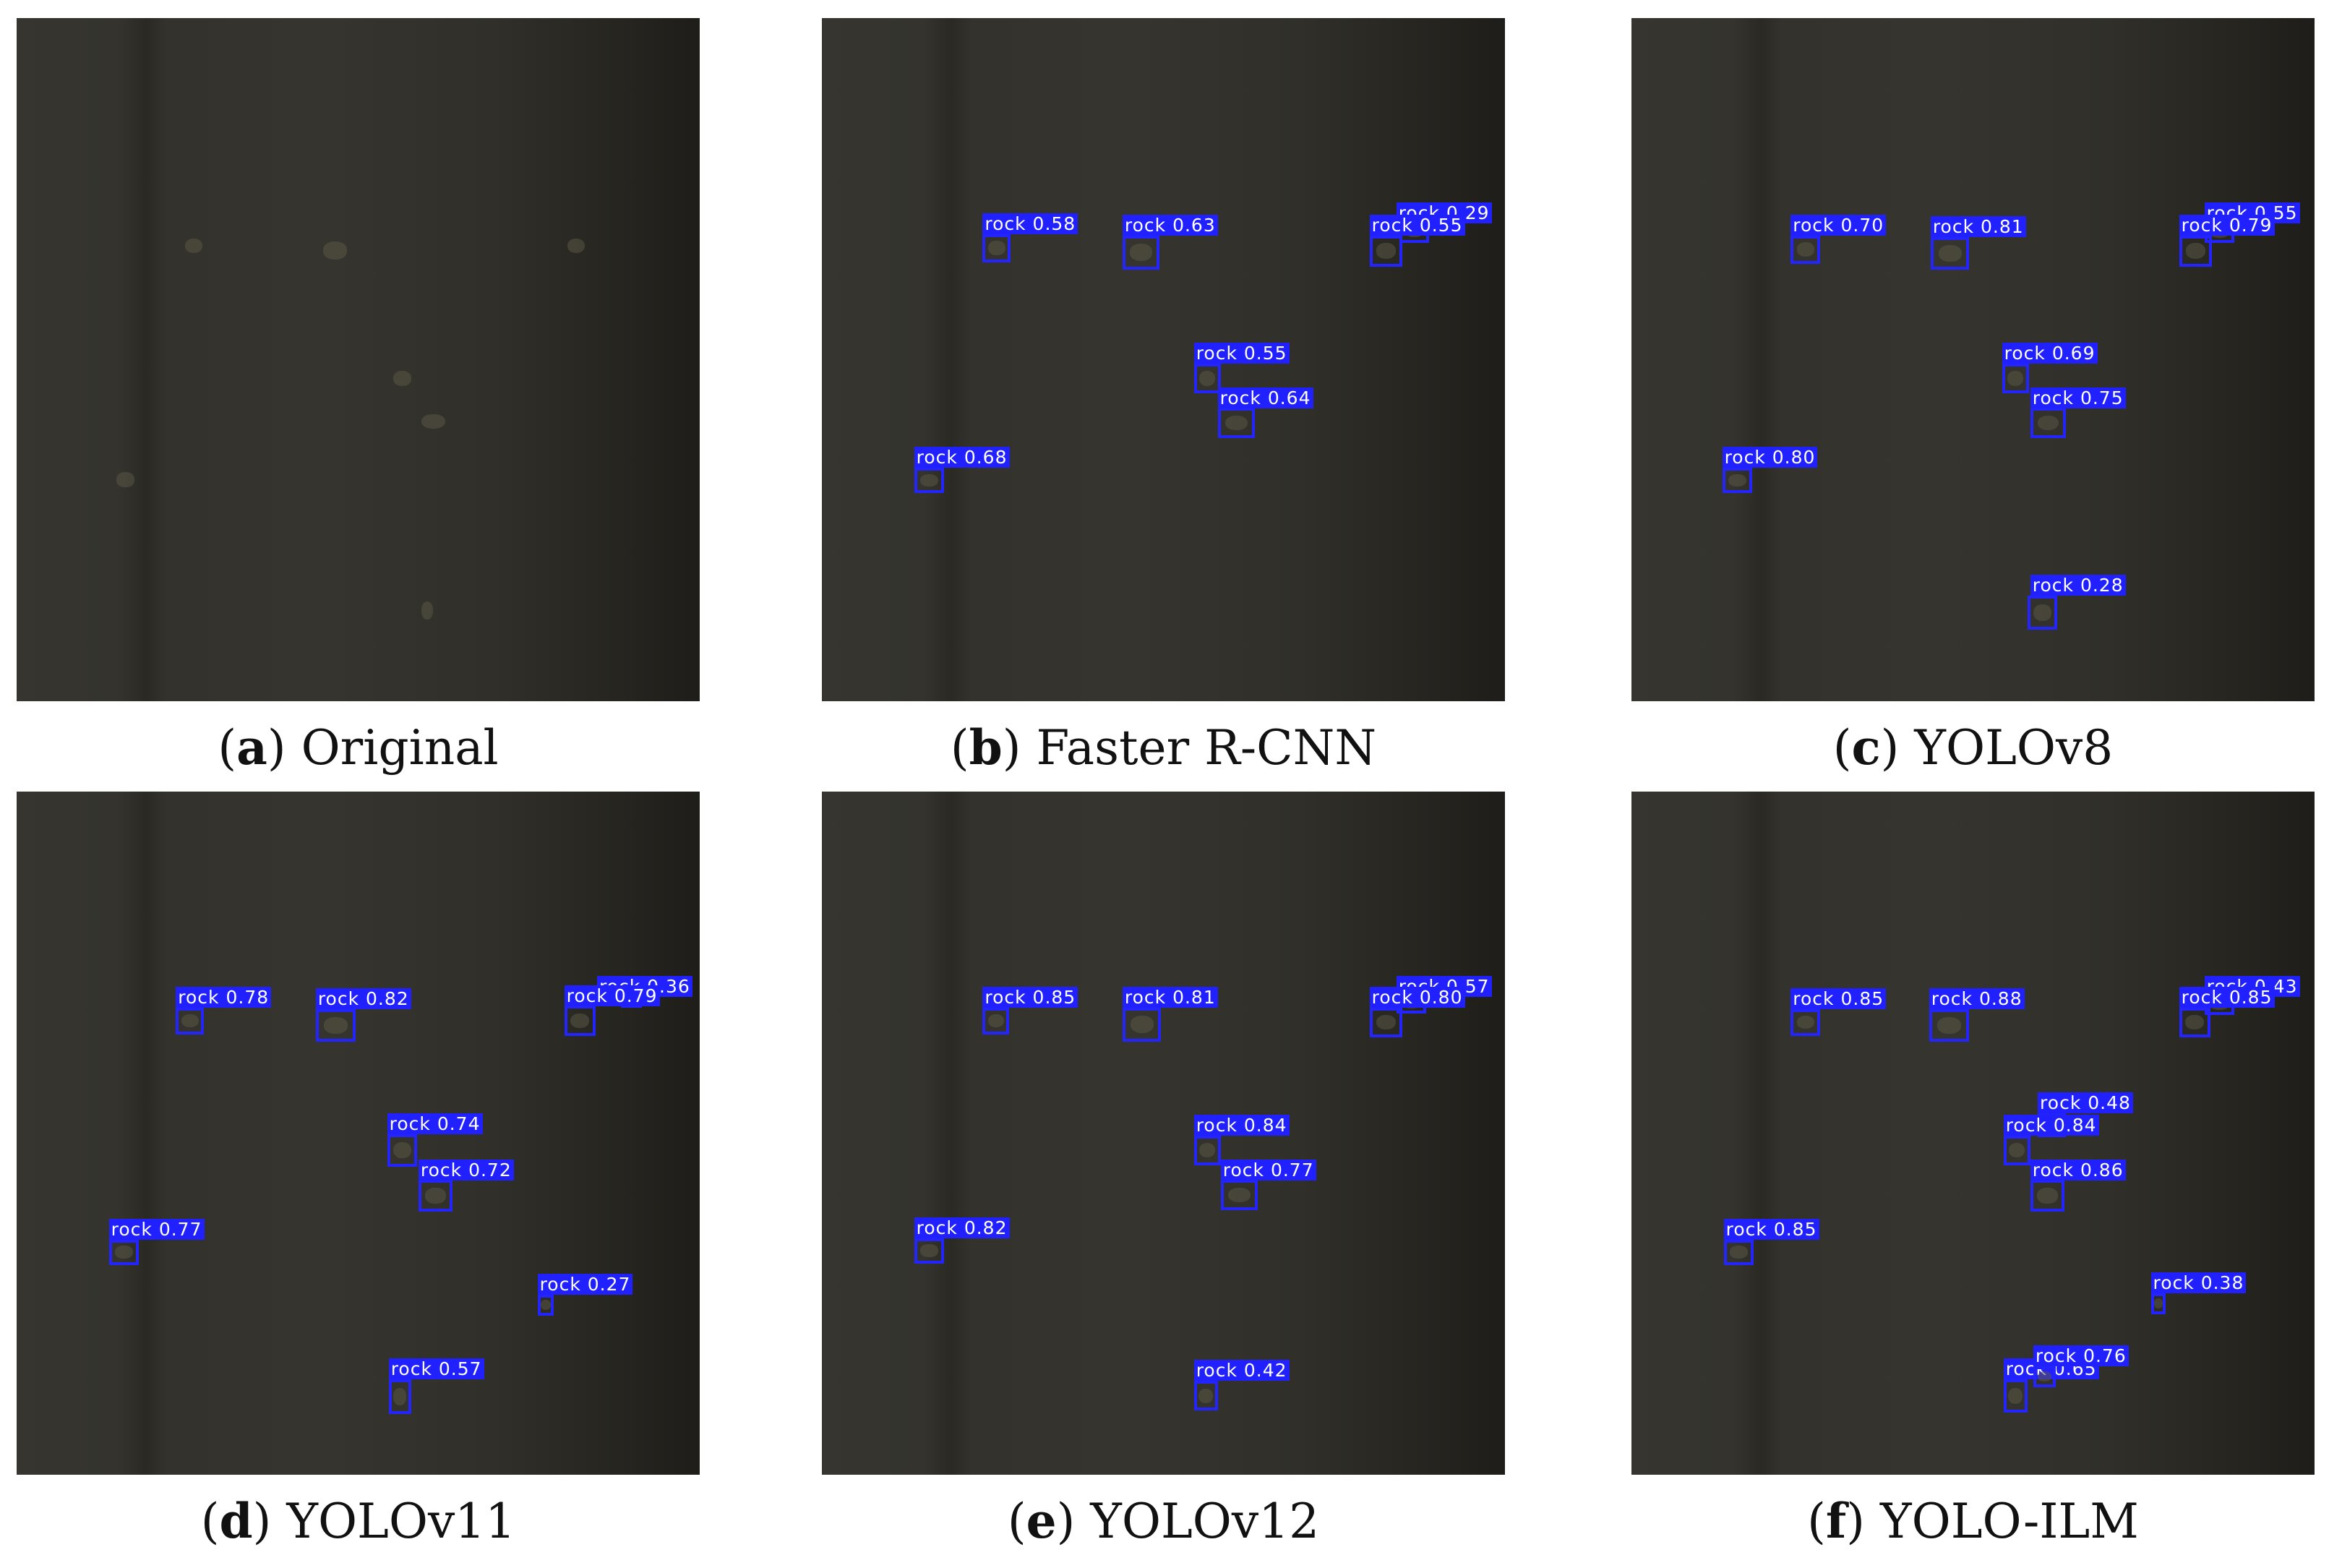 This screenshot has width=2329, height=1568. I want to click on caption: (a) Original, so click(359, 747).